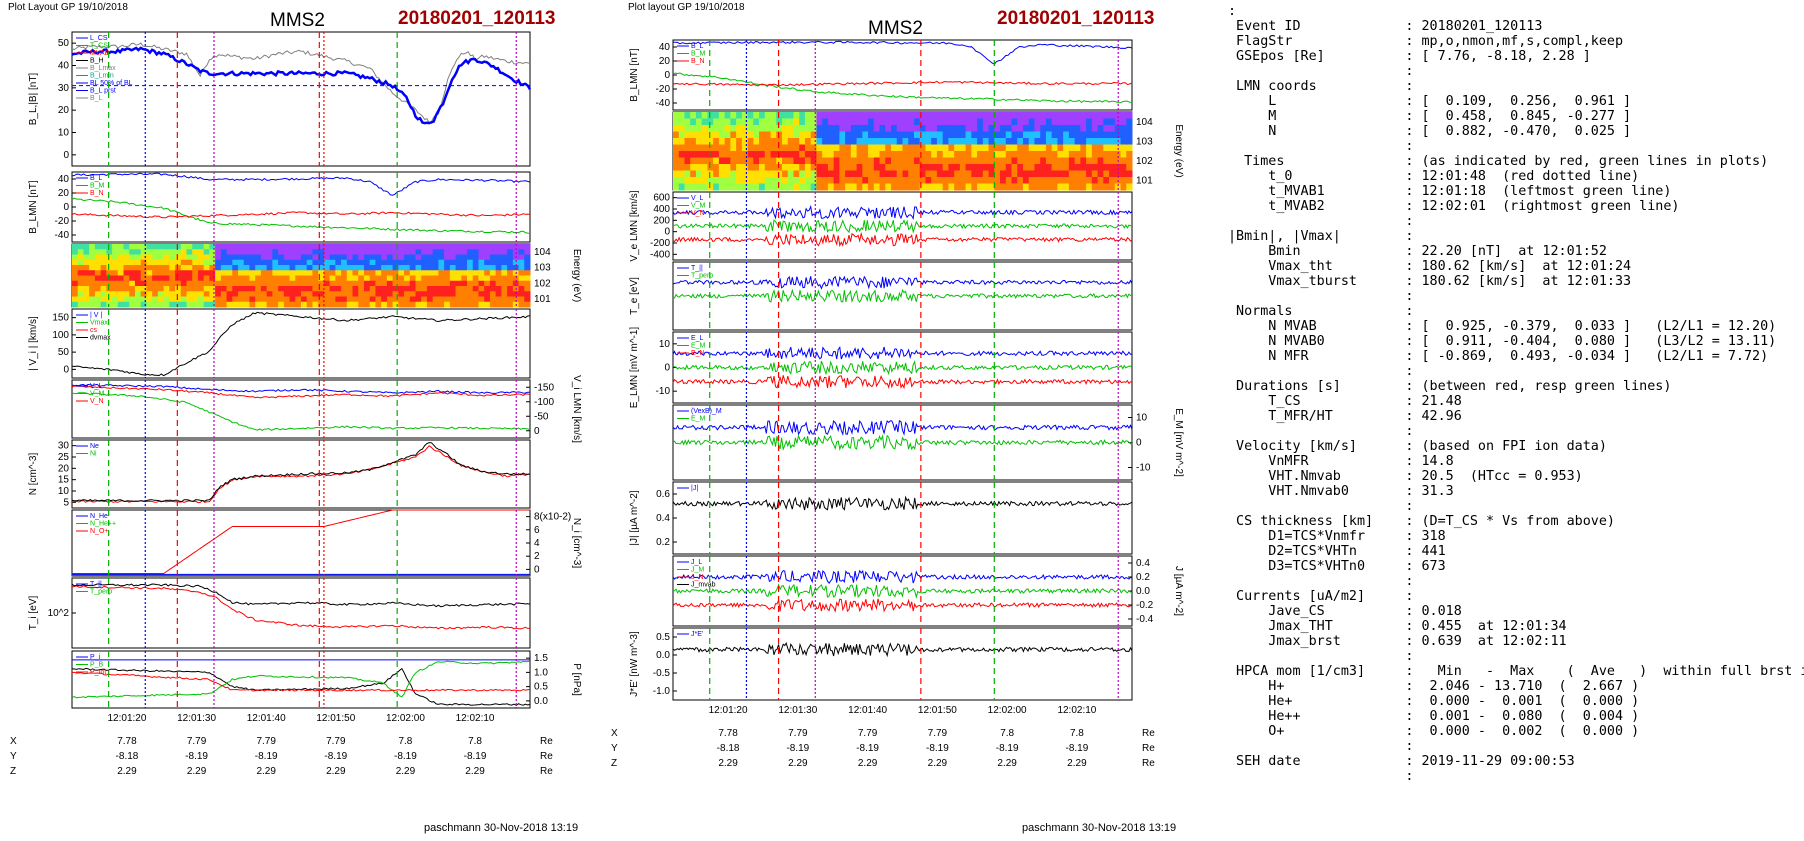  What do you see at coordinates (662, 673) in the screenshot?
I see `tick-label-JE: -0.5` at bounding box center [662, 673].